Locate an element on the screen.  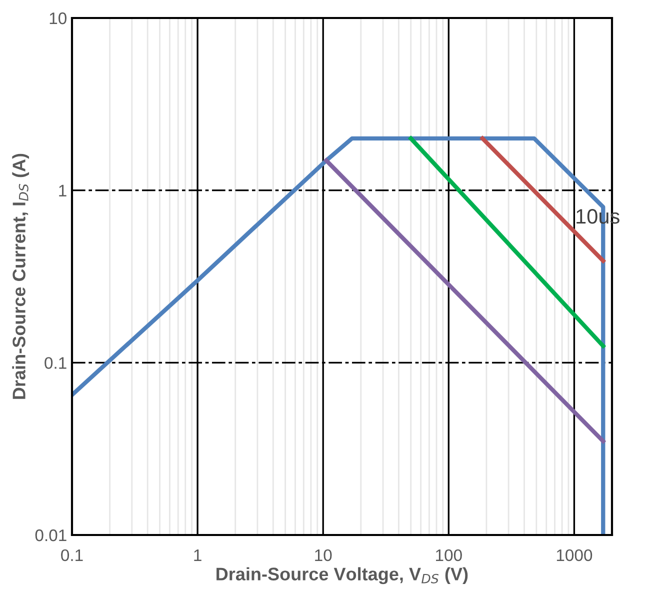
x-tick-label: 1000 is located at coordinates (574, 555).